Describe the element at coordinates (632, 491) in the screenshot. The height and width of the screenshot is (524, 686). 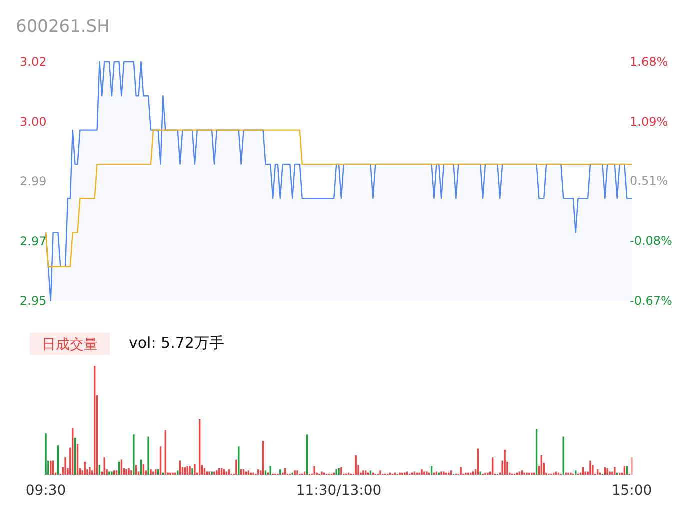
I see `x-tick-label: 15:00` at that location.